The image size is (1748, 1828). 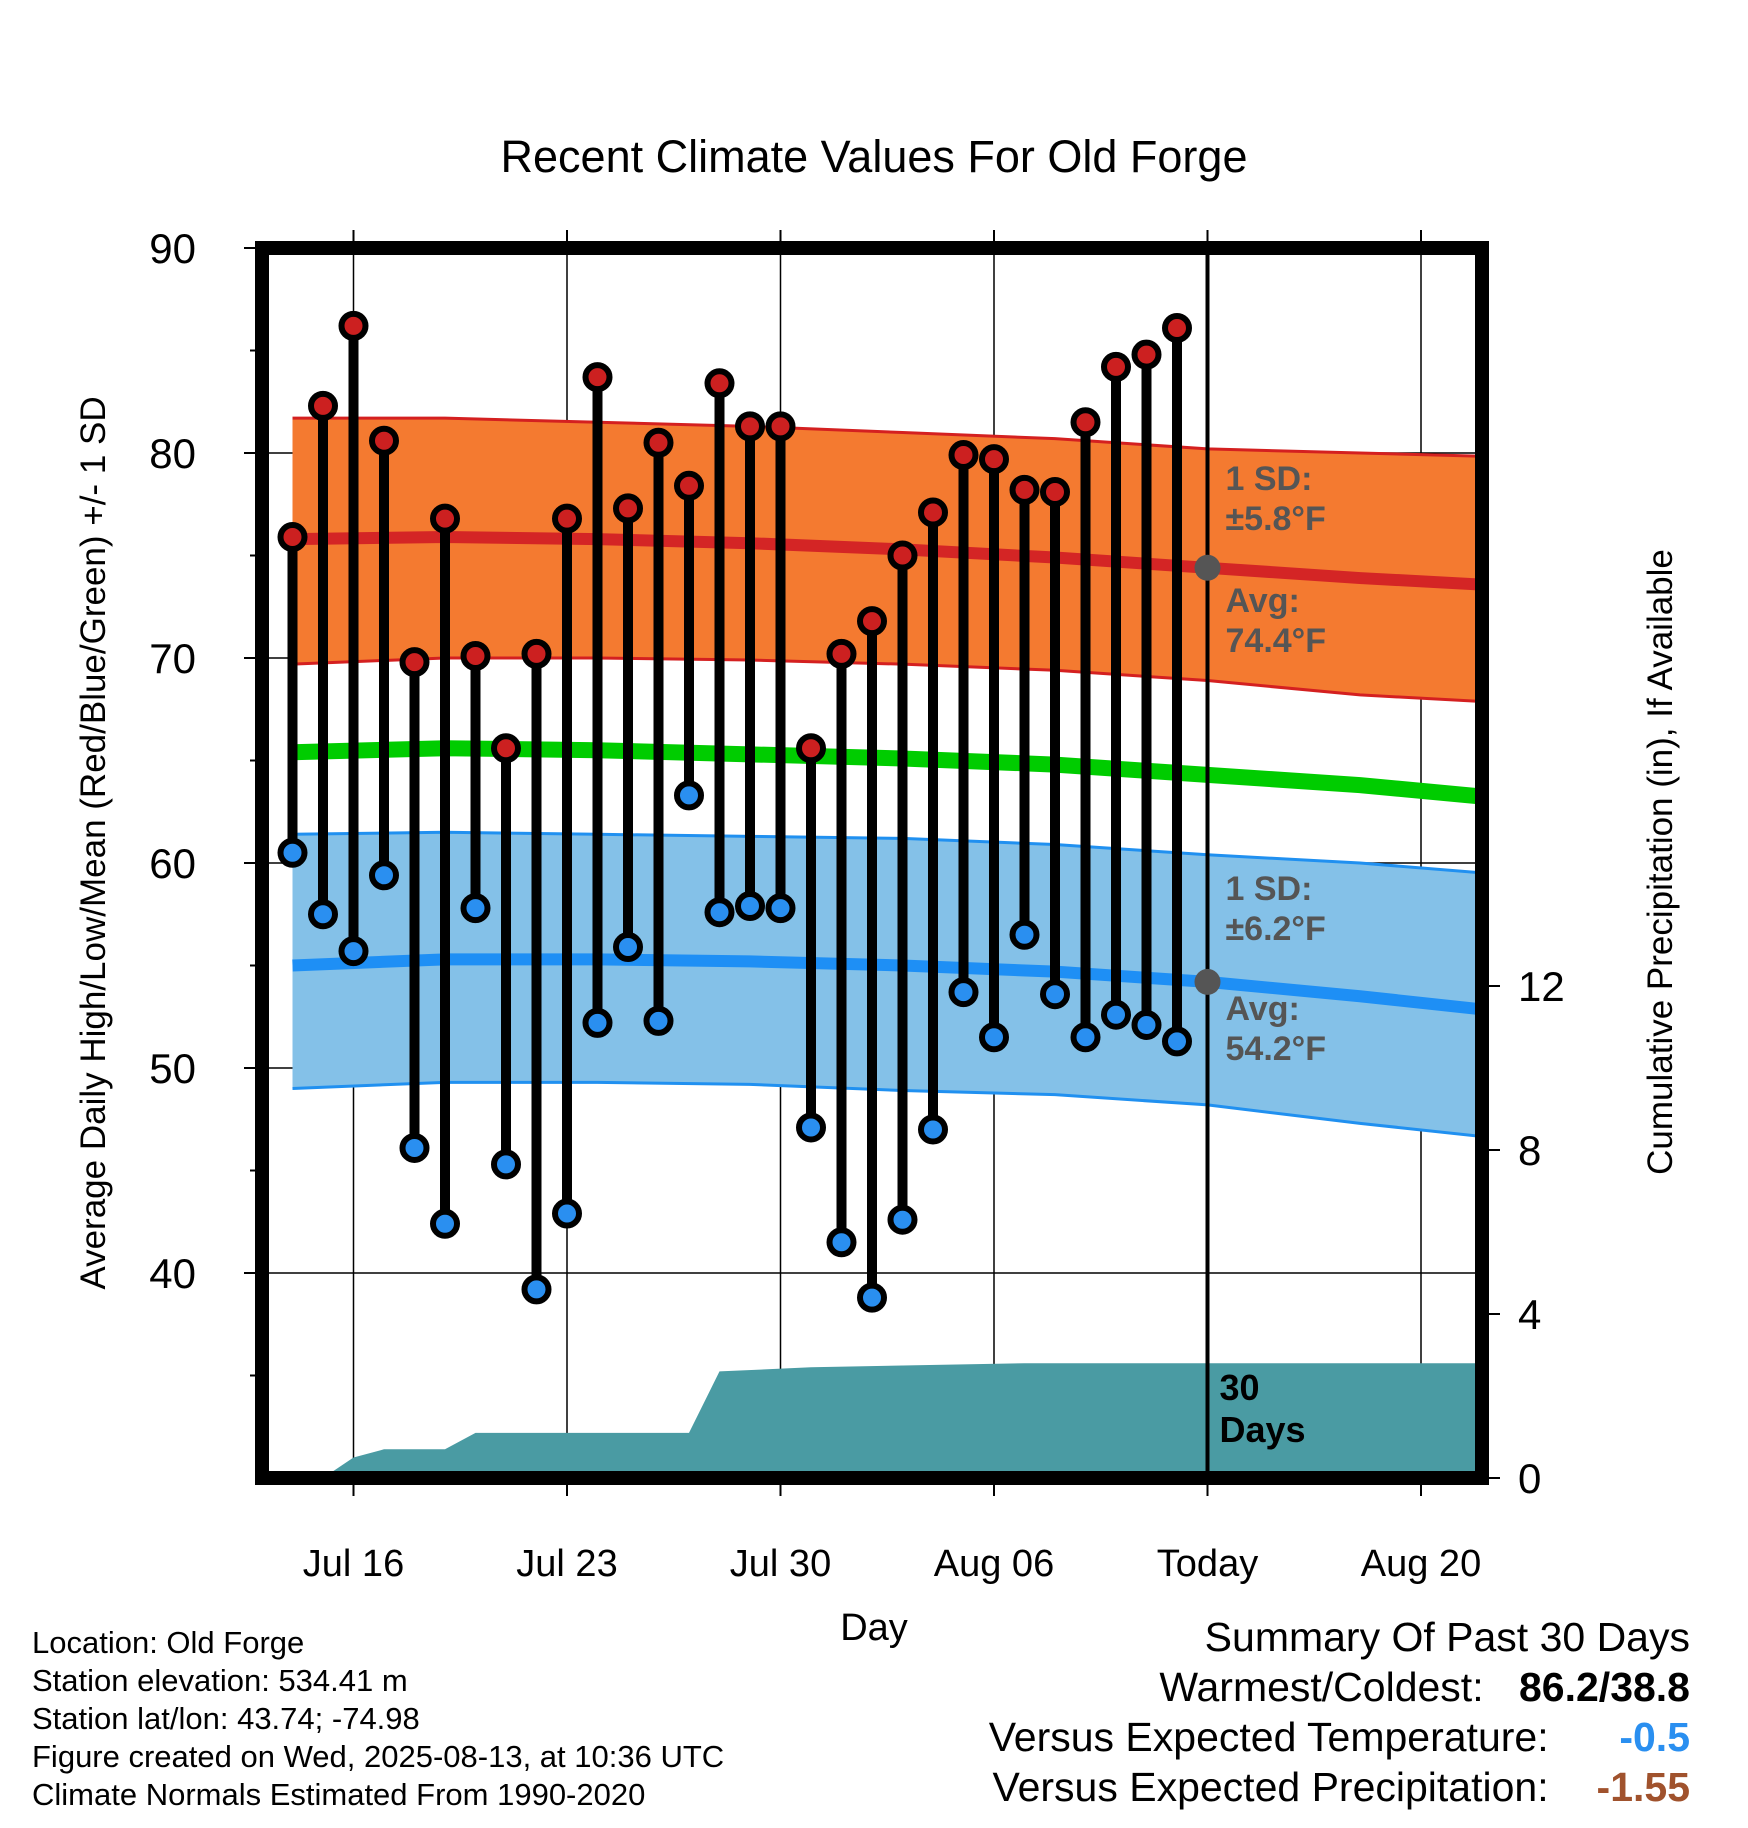 What do you see at coordinates (874, 1628) in the screenshot?
I see `x-axis-label: Day` at bounding box center [874, 1628].